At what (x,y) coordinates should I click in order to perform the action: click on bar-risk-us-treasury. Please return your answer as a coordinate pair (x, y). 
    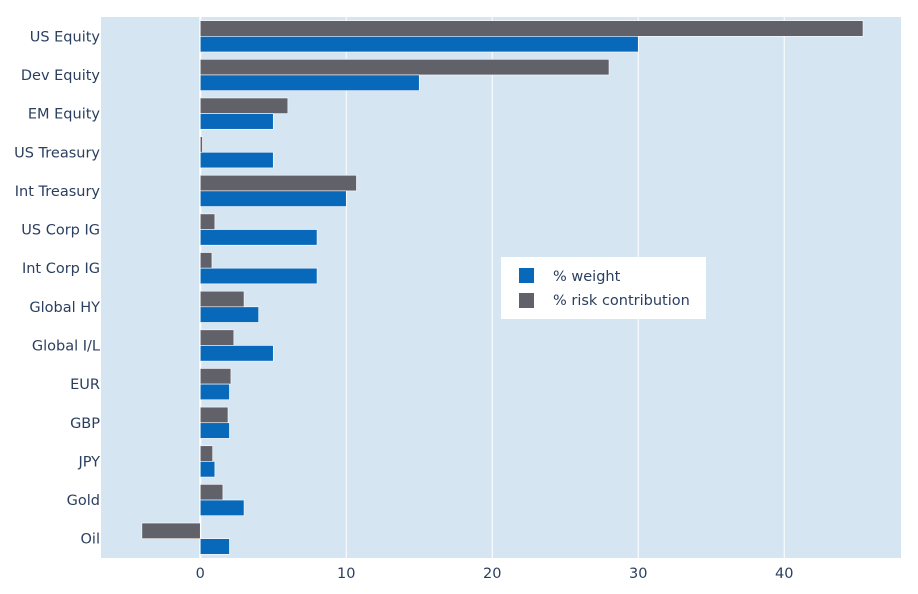
    Looking at the image, I should click on (201, 144).